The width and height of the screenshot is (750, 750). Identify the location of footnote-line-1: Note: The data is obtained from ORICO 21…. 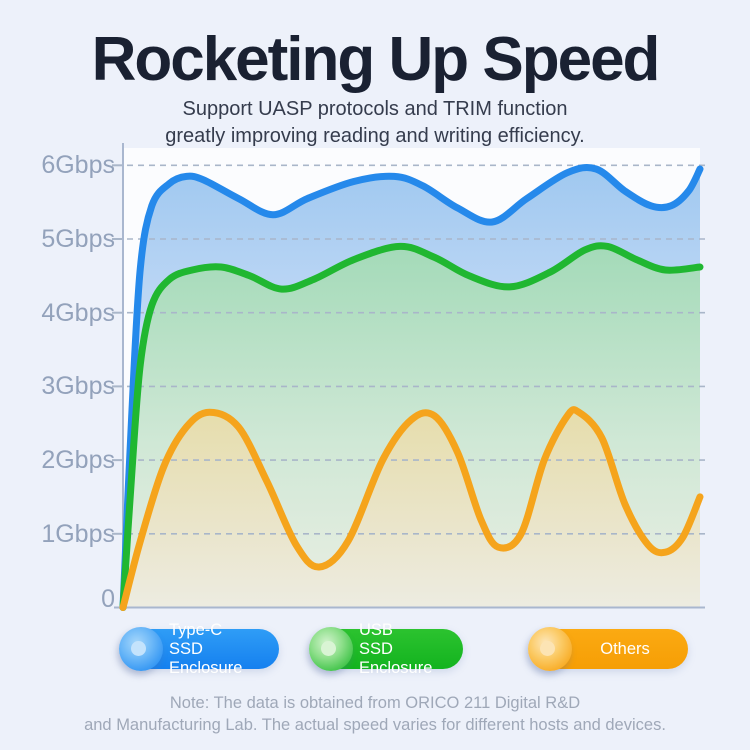
(375, 703).